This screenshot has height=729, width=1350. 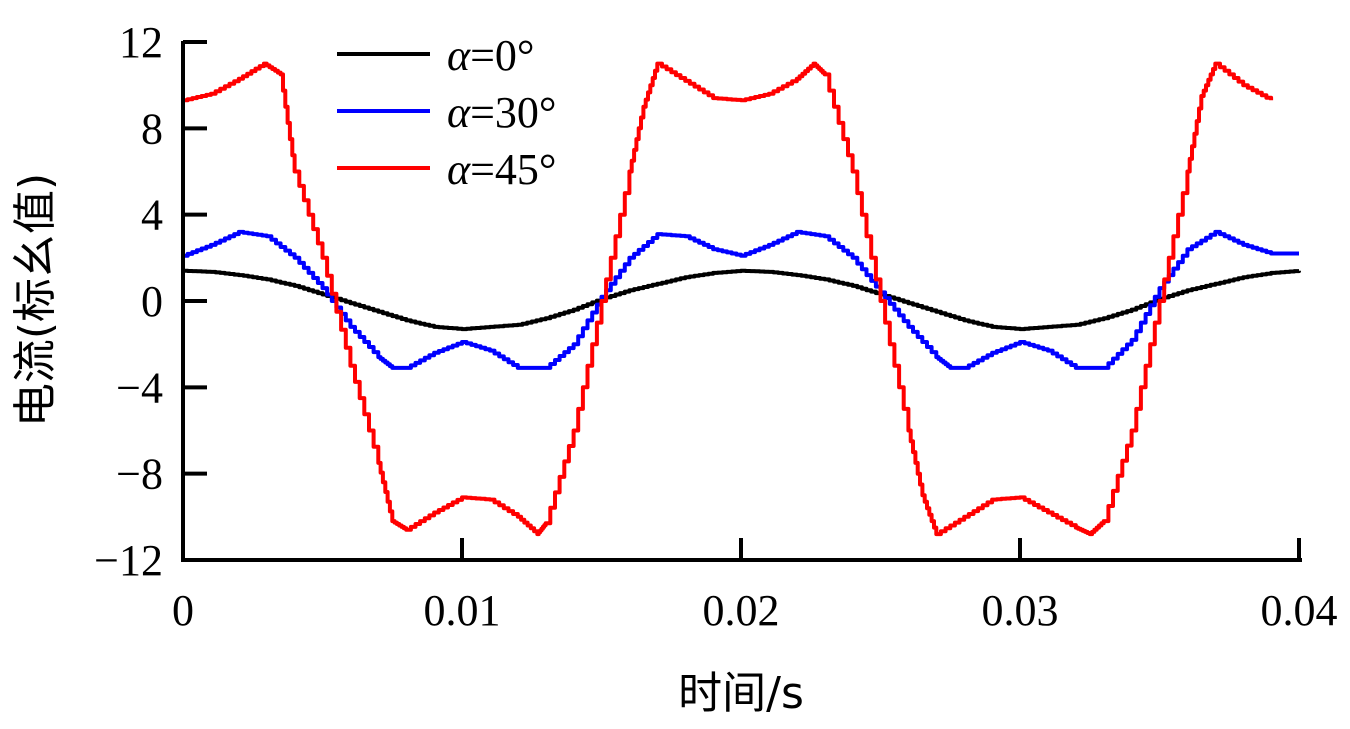 What do you see at coordinates (502, 169) in the screenshot?
I see `legend-label: α=45°` at bounding box center [502, 169].